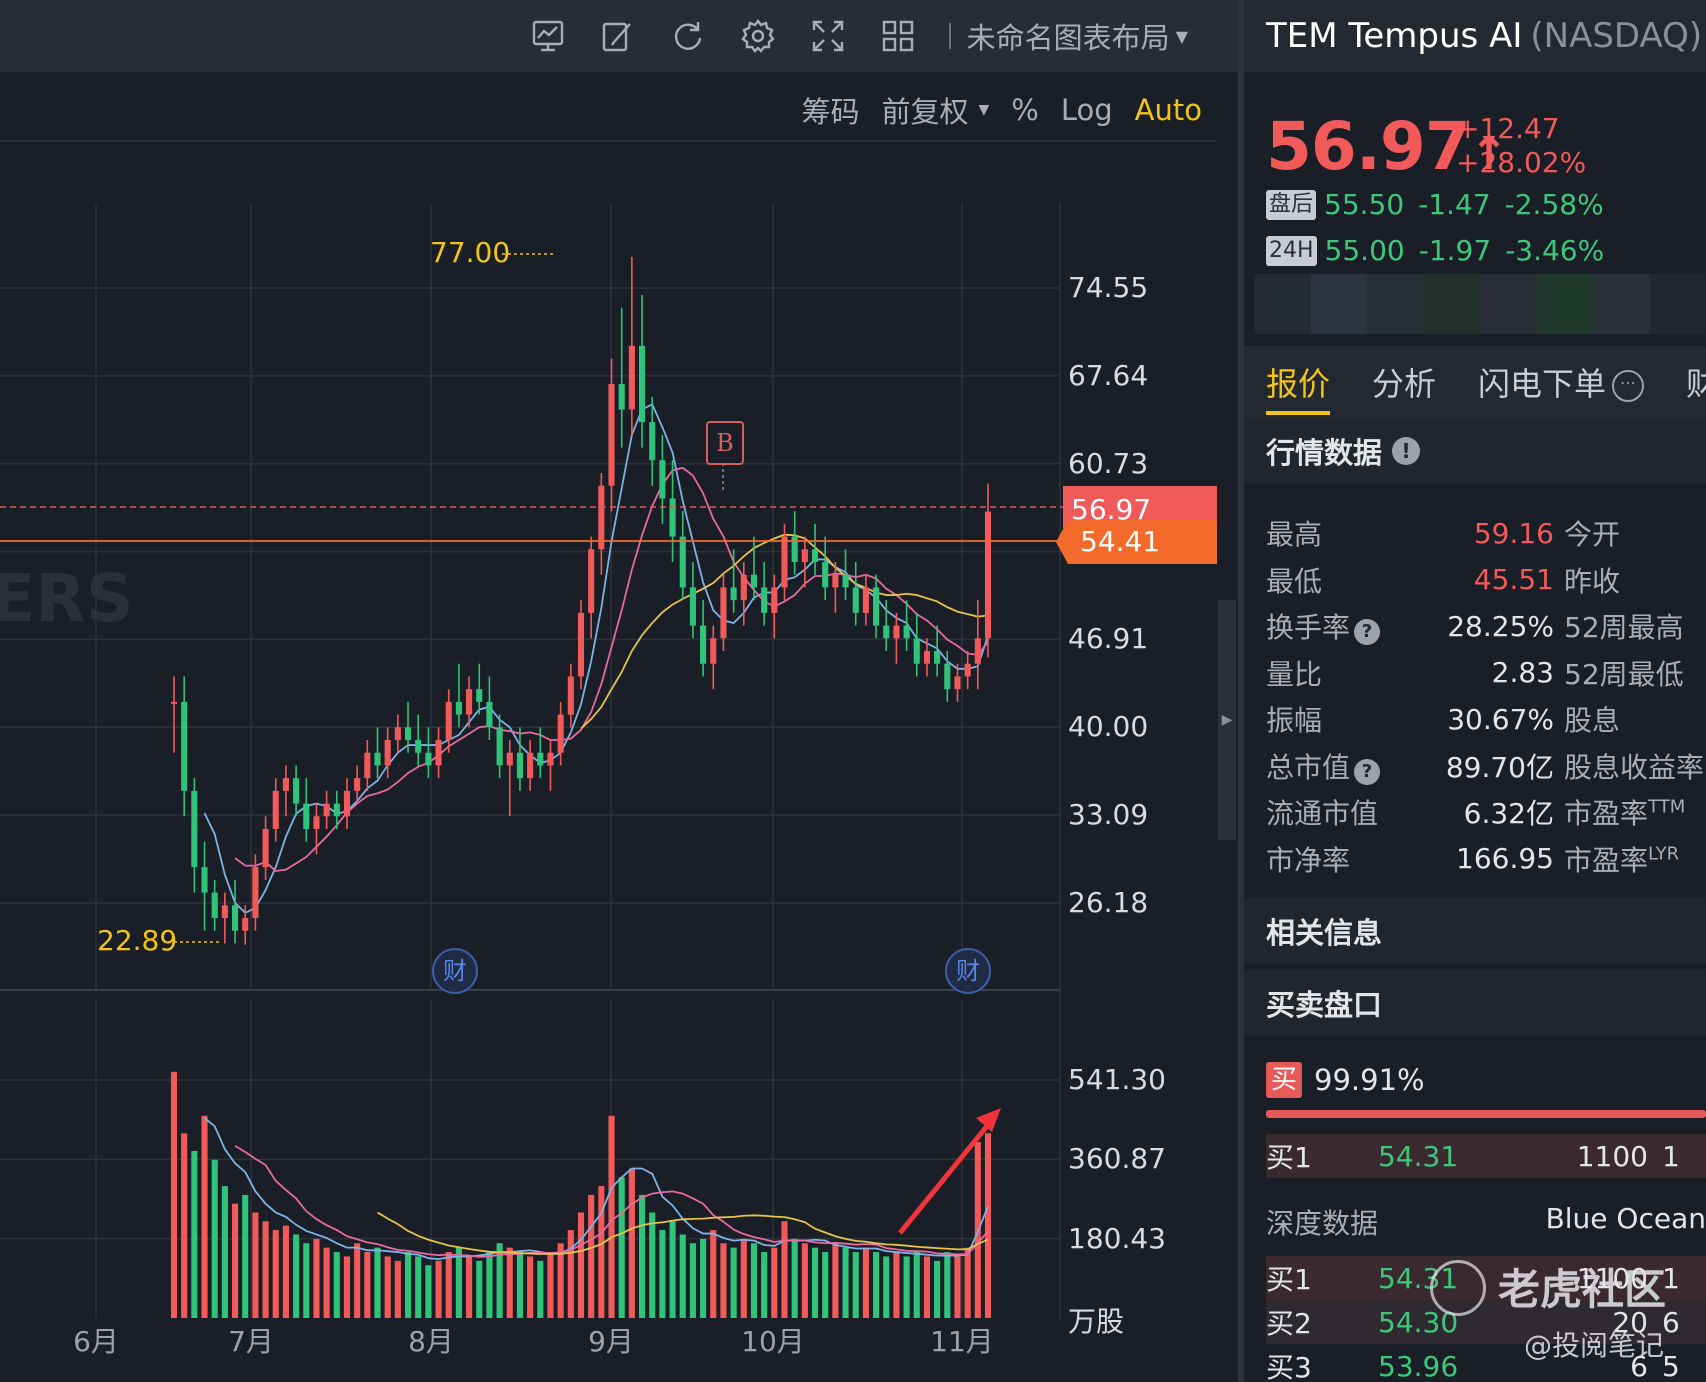  What do you see at coordinates (1486, 1363) in the screenshot?
I see `order-book-row: 买3 53.96 6 5` at bounding box center [1486, 1363].